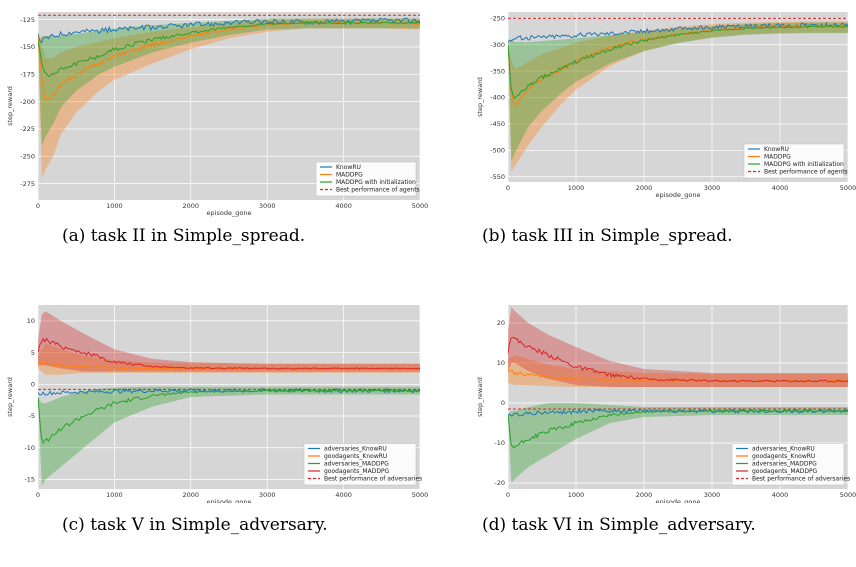 The image size is (856, 567). Describe the element at coordinates (784, 464) in the screenshot. I see `legend-label: adversaries_MADDPG` at that location.